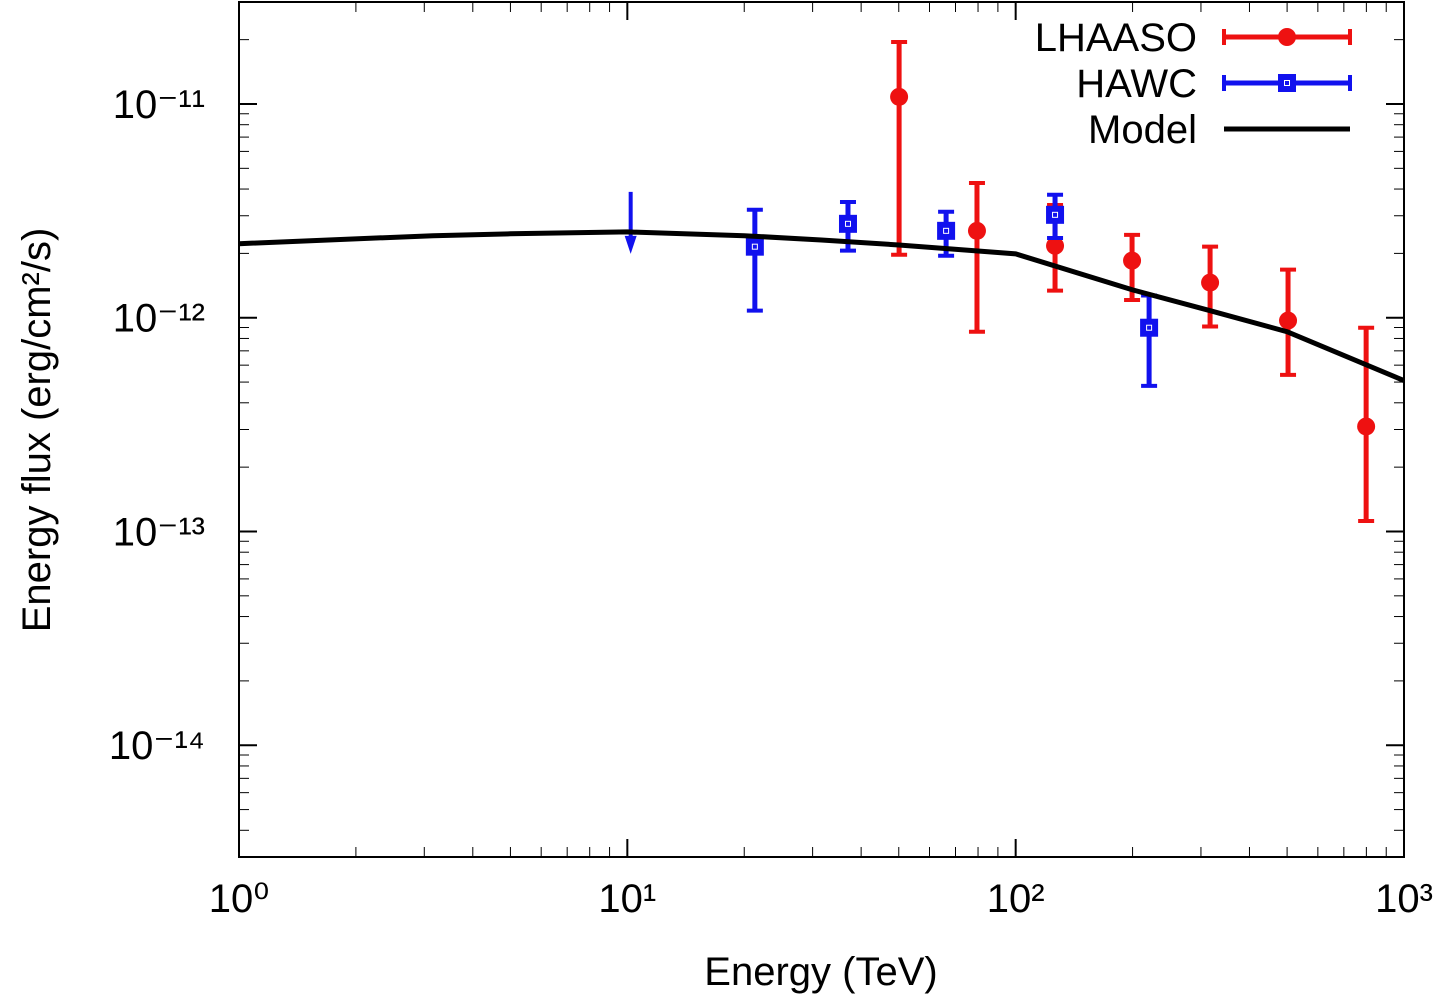 This screenshot has width=1439, height=1003. I want to click on y-axis-label: Energy flux (erg/cm²/s), so click(37, 430).